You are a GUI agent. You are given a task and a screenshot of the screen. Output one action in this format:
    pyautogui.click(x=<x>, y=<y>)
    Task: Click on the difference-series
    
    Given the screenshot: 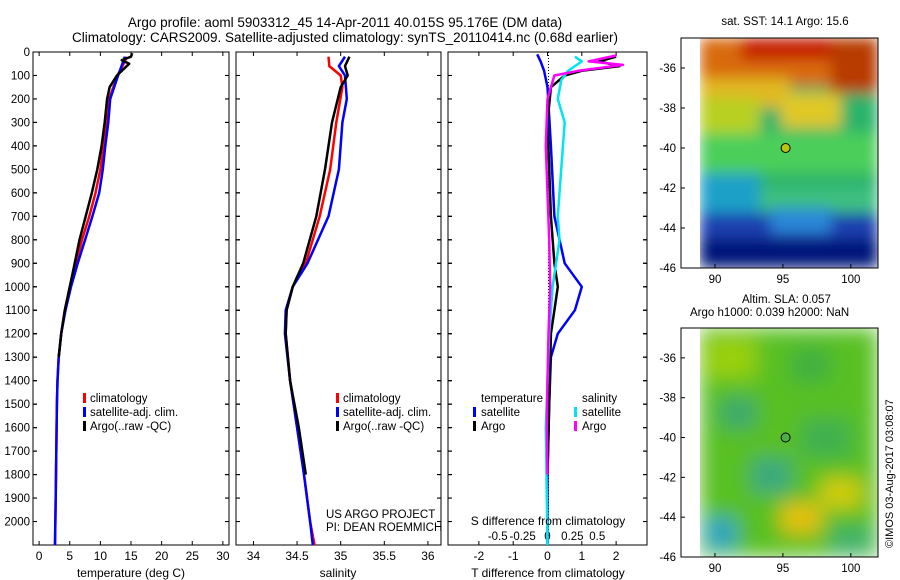 What is the action you would take?
    pyautogui.click(x=580, y=299)
    